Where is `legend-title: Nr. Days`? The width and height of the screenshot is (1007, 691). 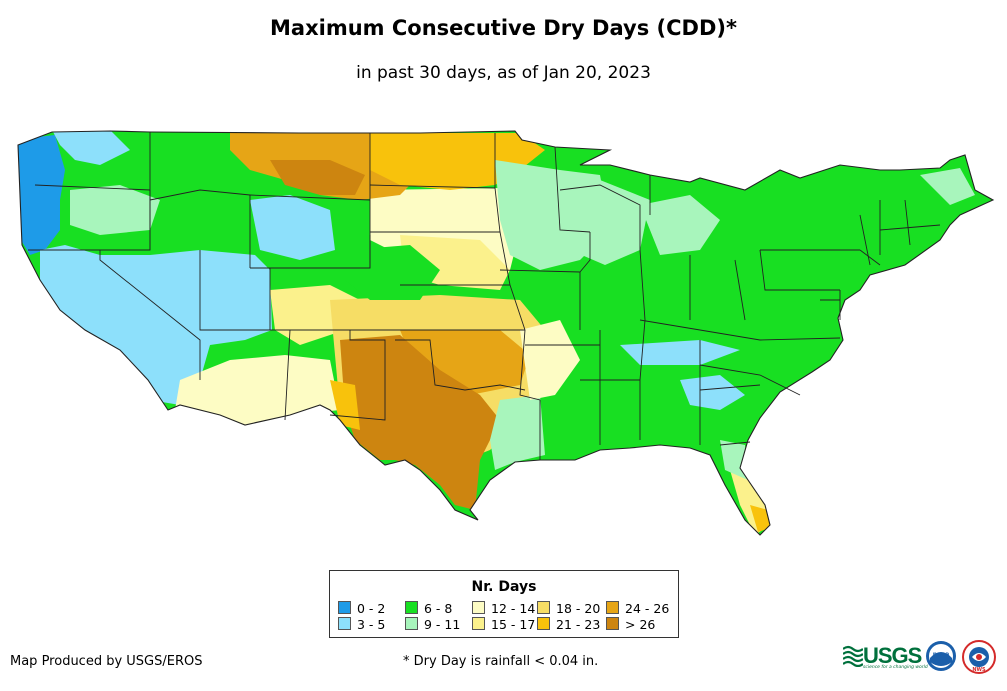 legend-title: Nr. Days is located at coordinates (504, 587).